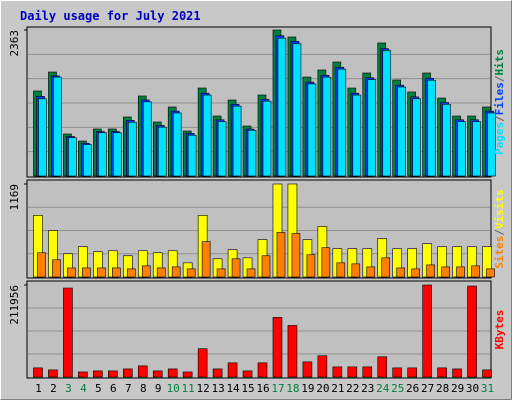  I want to click on x-tick-label: 8, so click(143, 388).